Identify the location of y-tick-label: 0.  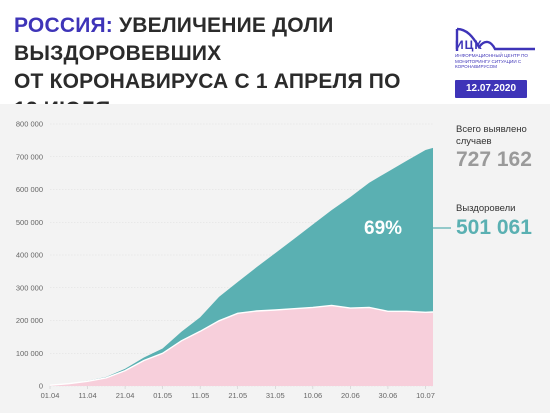
(41, 386).